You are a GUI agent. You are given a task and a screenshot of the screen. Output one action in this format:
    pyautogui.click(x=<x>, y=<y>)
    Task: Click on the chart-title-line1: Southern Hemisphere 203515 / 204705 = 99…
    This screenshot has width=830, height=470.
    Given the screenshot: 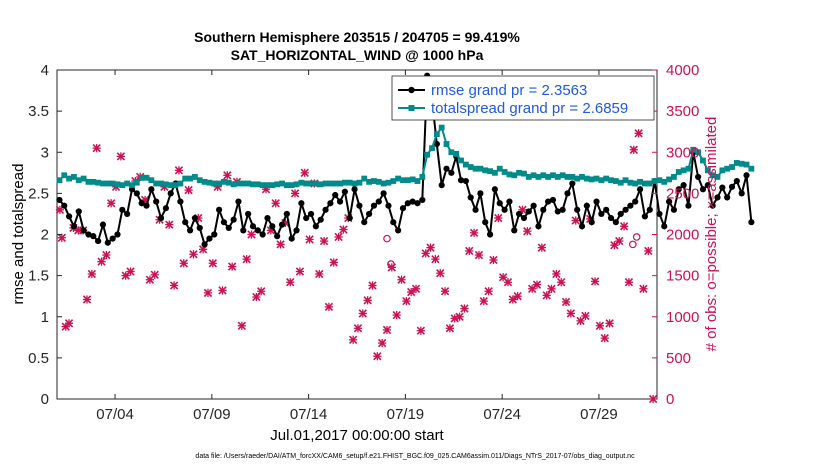 What is the action you would take?
    pyautogui.click(x=357, y=37)
    